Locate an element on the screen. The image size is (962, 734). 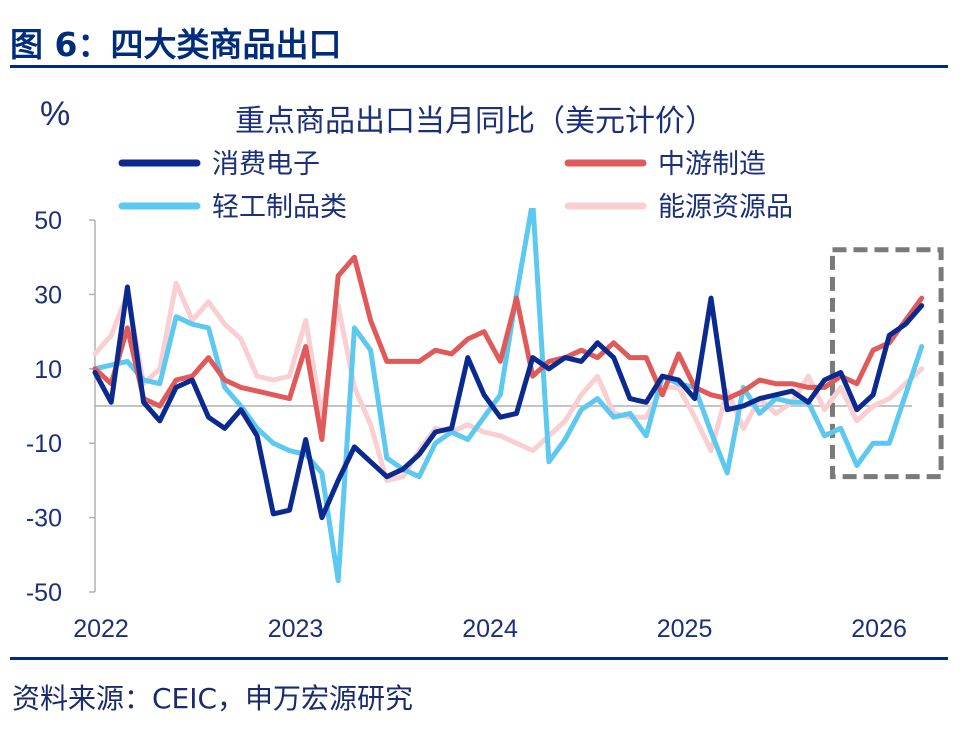
highlight-box is located at coordinates (886, 363).